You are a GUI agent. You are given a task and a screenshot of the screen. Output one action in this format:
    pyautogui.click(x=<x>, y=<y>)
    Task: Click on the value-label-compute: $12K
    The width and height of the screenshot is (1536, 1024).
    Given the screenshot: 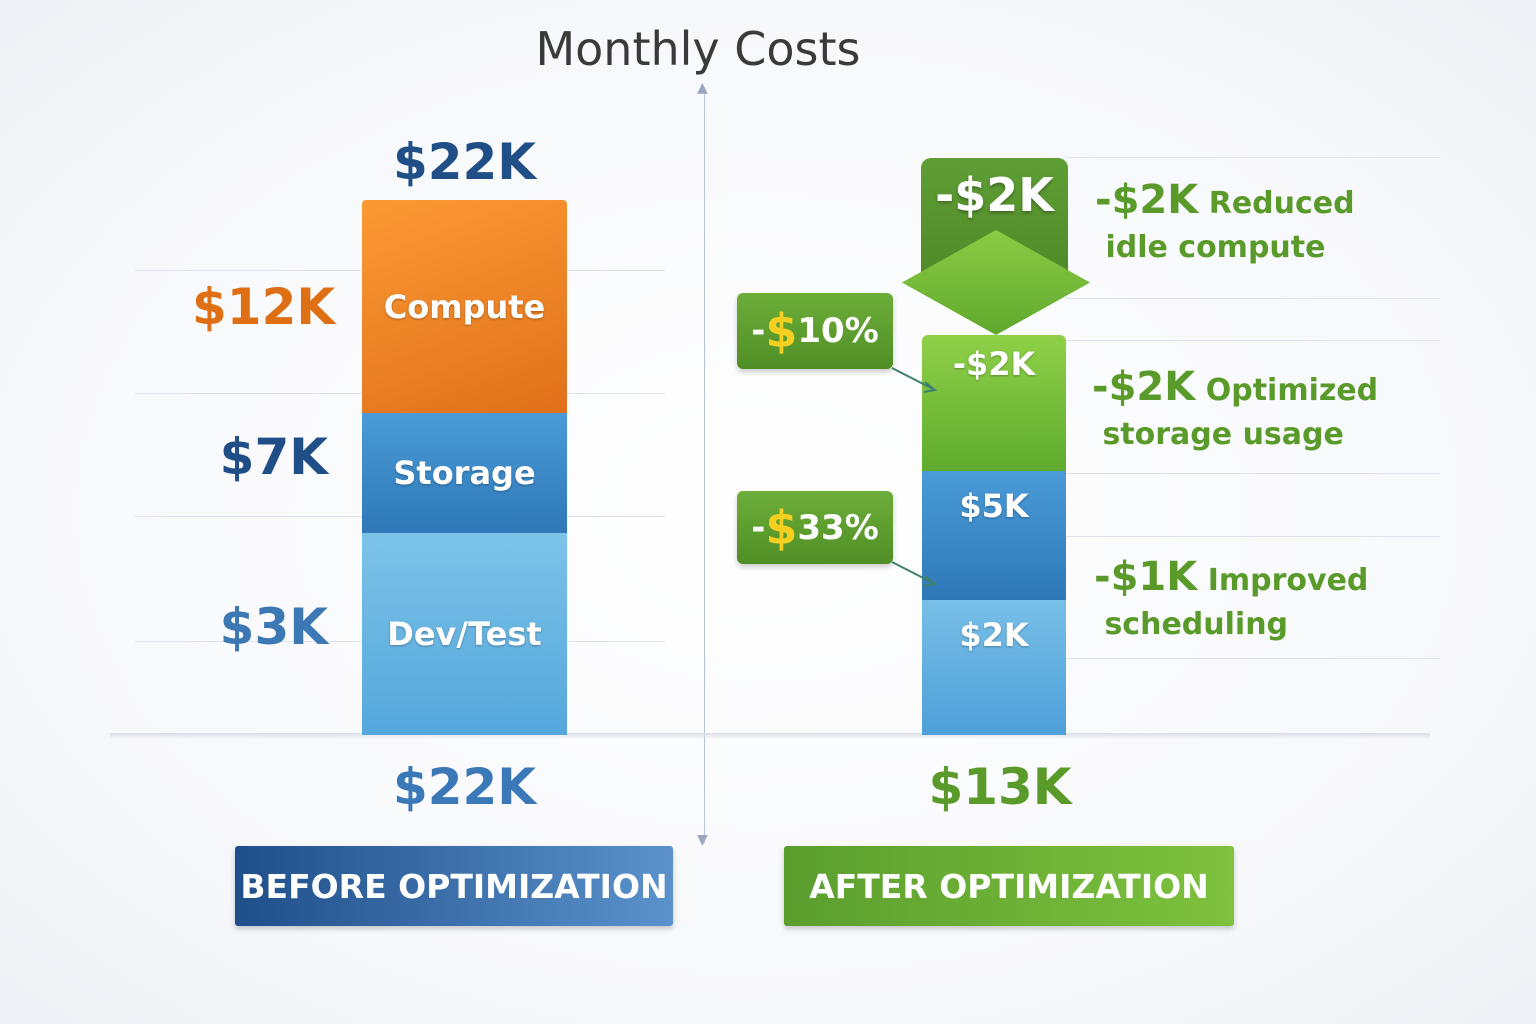 What is the action you would take?
    pyautogui.click(x=264, y=307)
    